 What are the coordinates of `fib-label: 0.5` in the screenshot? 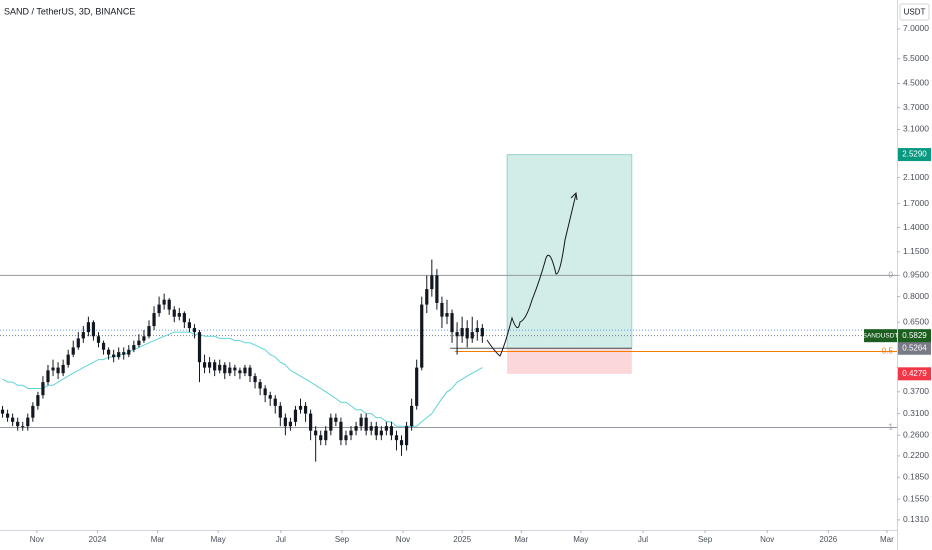 It's located at (888, 351).